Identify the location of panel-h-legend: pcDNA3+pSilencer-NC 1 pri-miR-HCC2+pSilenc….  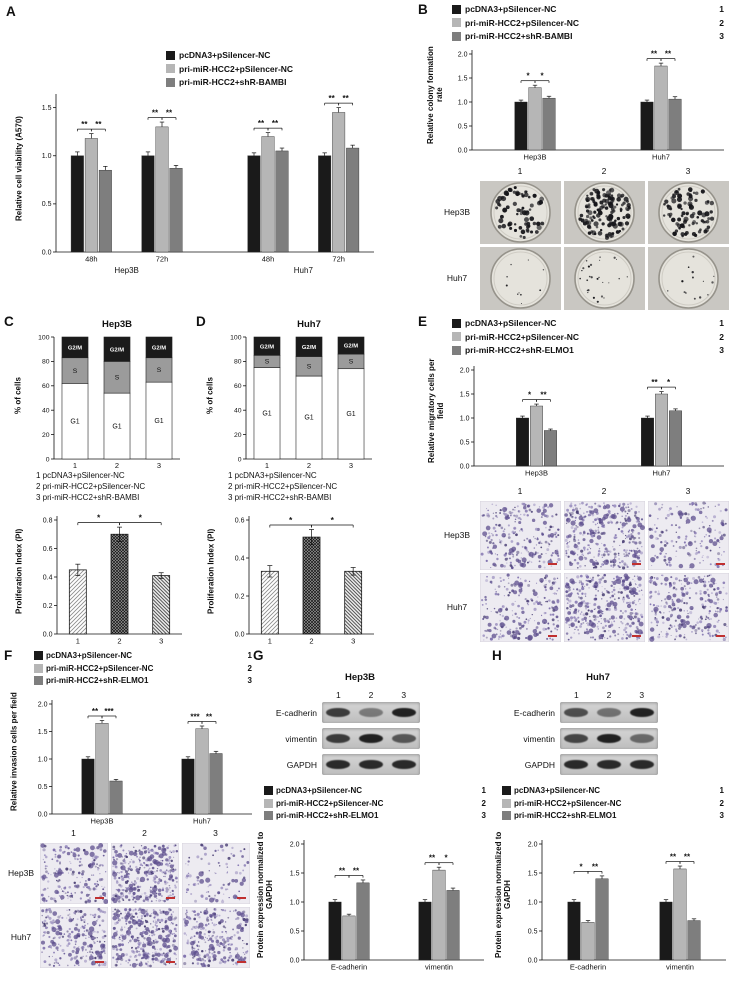
(613, 803).